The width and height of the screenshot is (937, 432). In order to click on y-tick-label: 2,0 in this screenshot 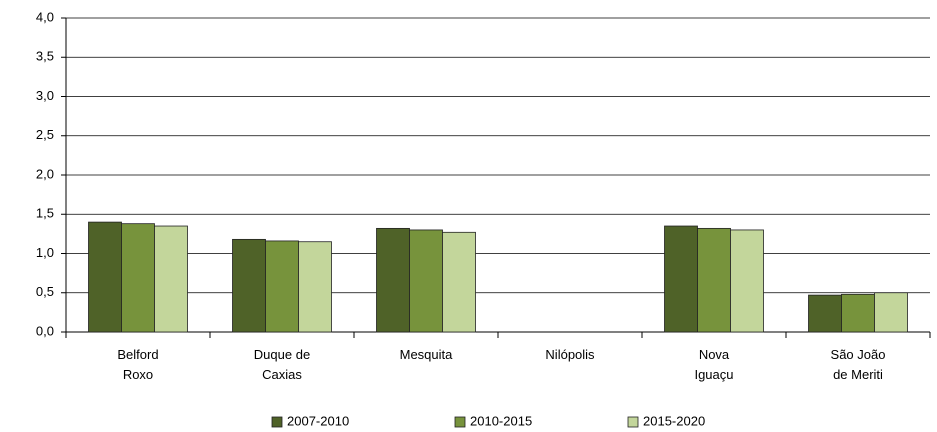, I will do `click(45, 173)`.